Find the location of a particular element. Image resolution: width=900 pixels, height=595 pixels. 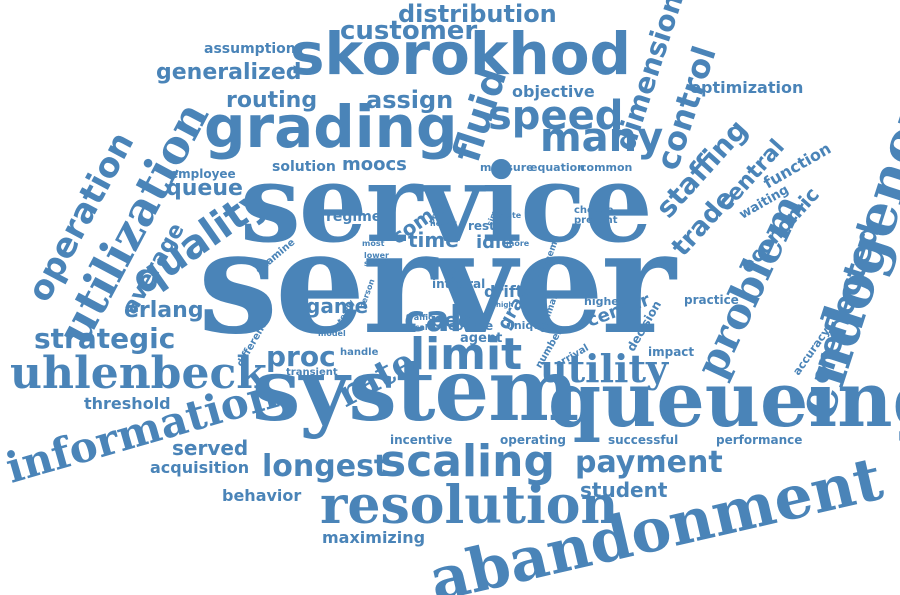

word-solution: solution is located at coordinates (304, 167).